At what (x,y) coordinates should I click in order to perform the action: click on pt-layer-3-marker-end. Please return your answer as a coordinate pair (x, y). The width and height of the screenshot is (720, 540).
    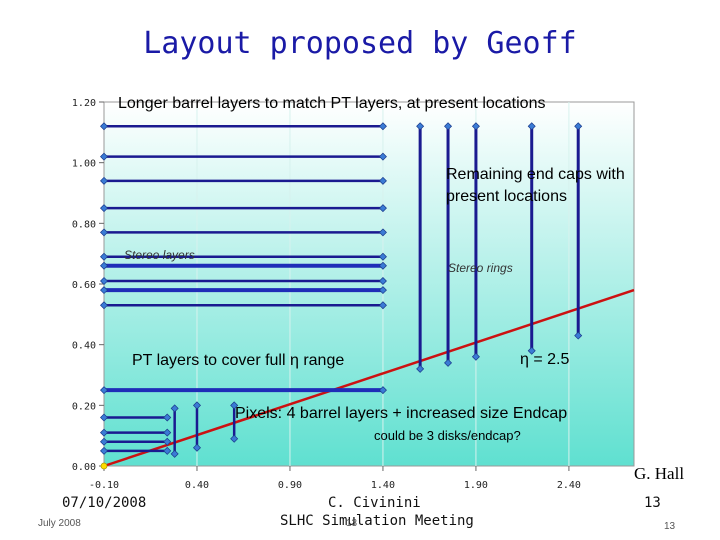
    Looking at the image, I should click on (382, 390).